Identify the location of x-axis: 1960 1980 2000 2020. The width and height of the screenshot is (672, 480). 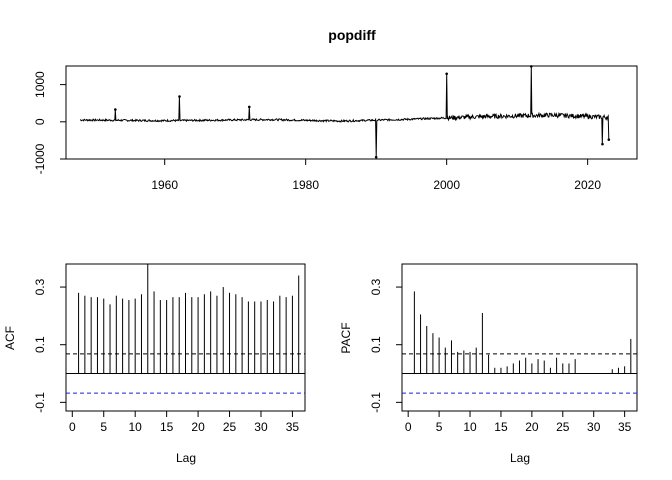
(376, 175).